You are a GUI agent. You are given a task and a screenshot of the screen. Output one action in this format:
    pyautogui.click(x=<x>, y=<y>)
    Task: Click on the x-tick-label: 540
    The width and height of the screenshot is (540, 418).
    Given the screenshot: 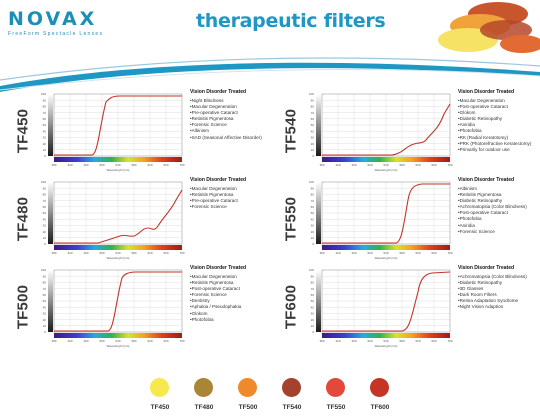 What is the action you would take?
    pyautogui.click(x=385, y=341)
    